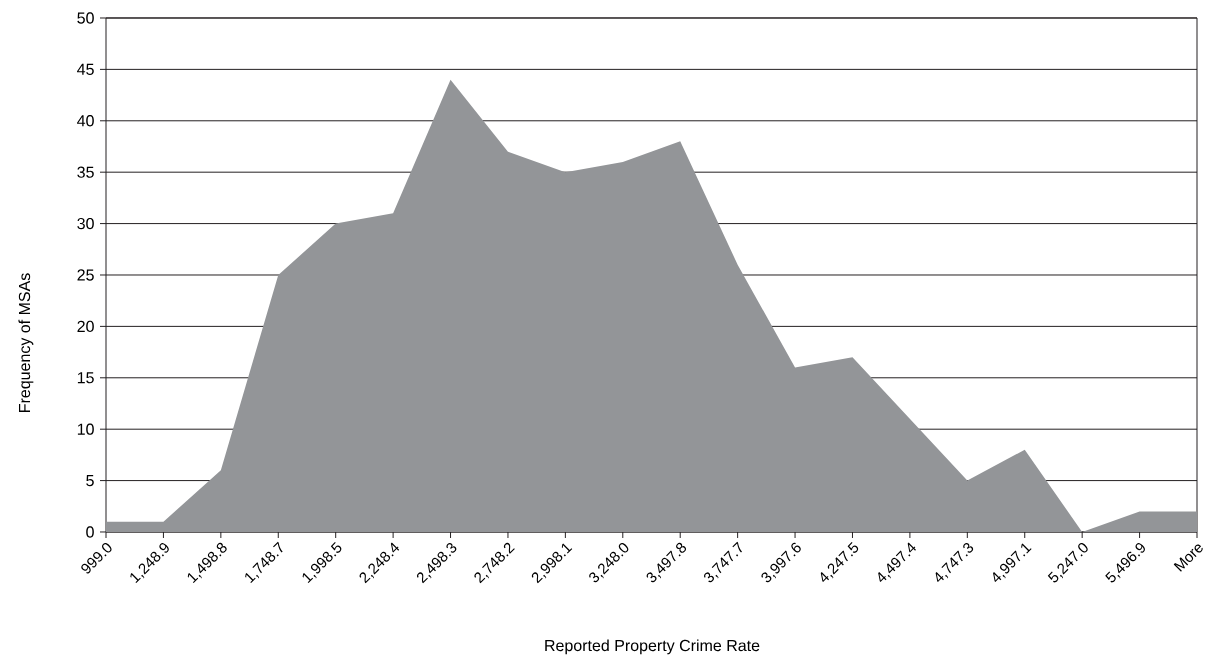 This screenshot has width=1213, height=665. I want to click on y-tick-label: 25, so click(85, 275).